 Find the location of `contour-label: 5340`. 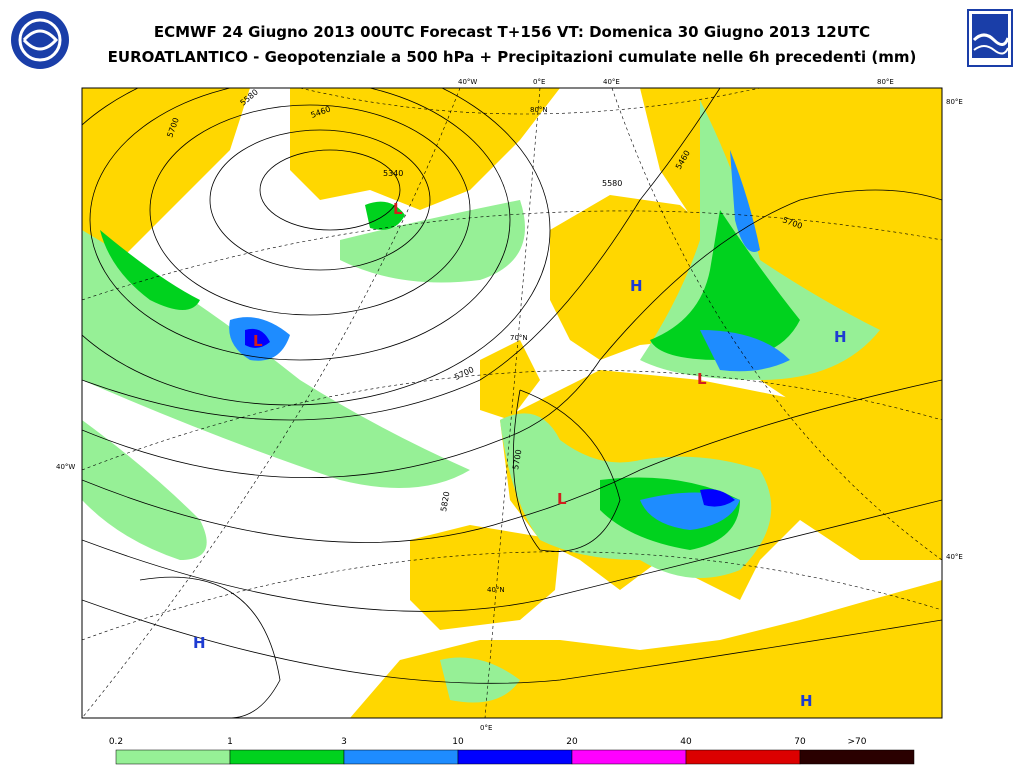

contour-label: 5340 is located at coordinates (393, 173).